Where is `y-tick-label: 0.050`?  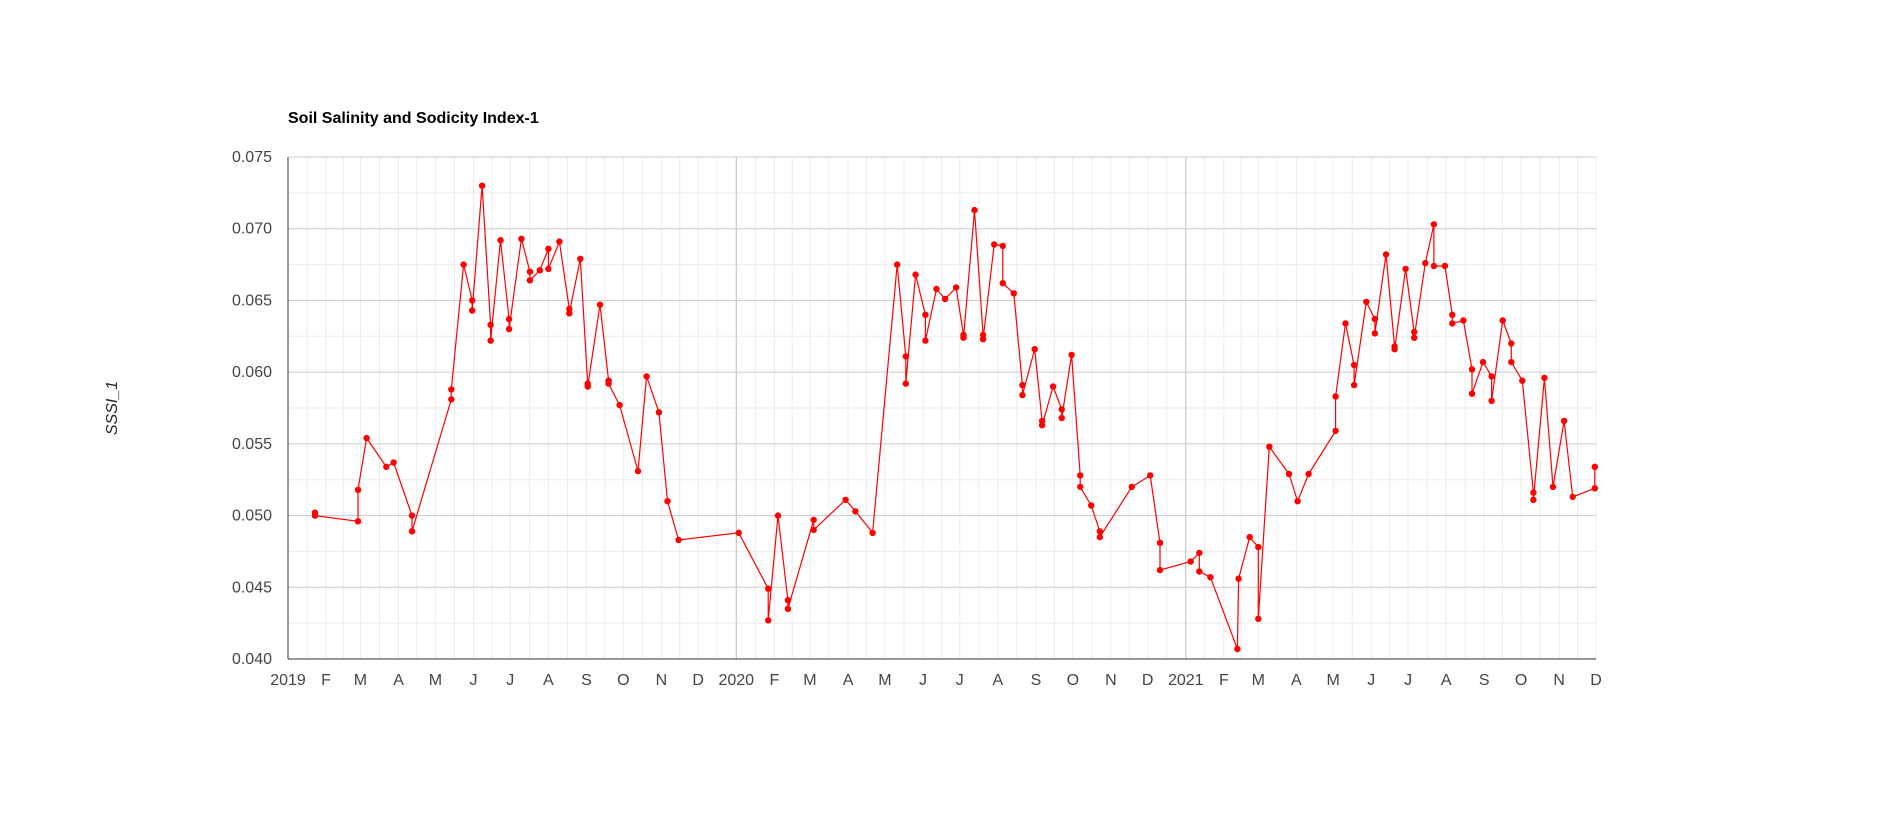
y-tick-label: 0.050 is located at coordinates (252, 516).